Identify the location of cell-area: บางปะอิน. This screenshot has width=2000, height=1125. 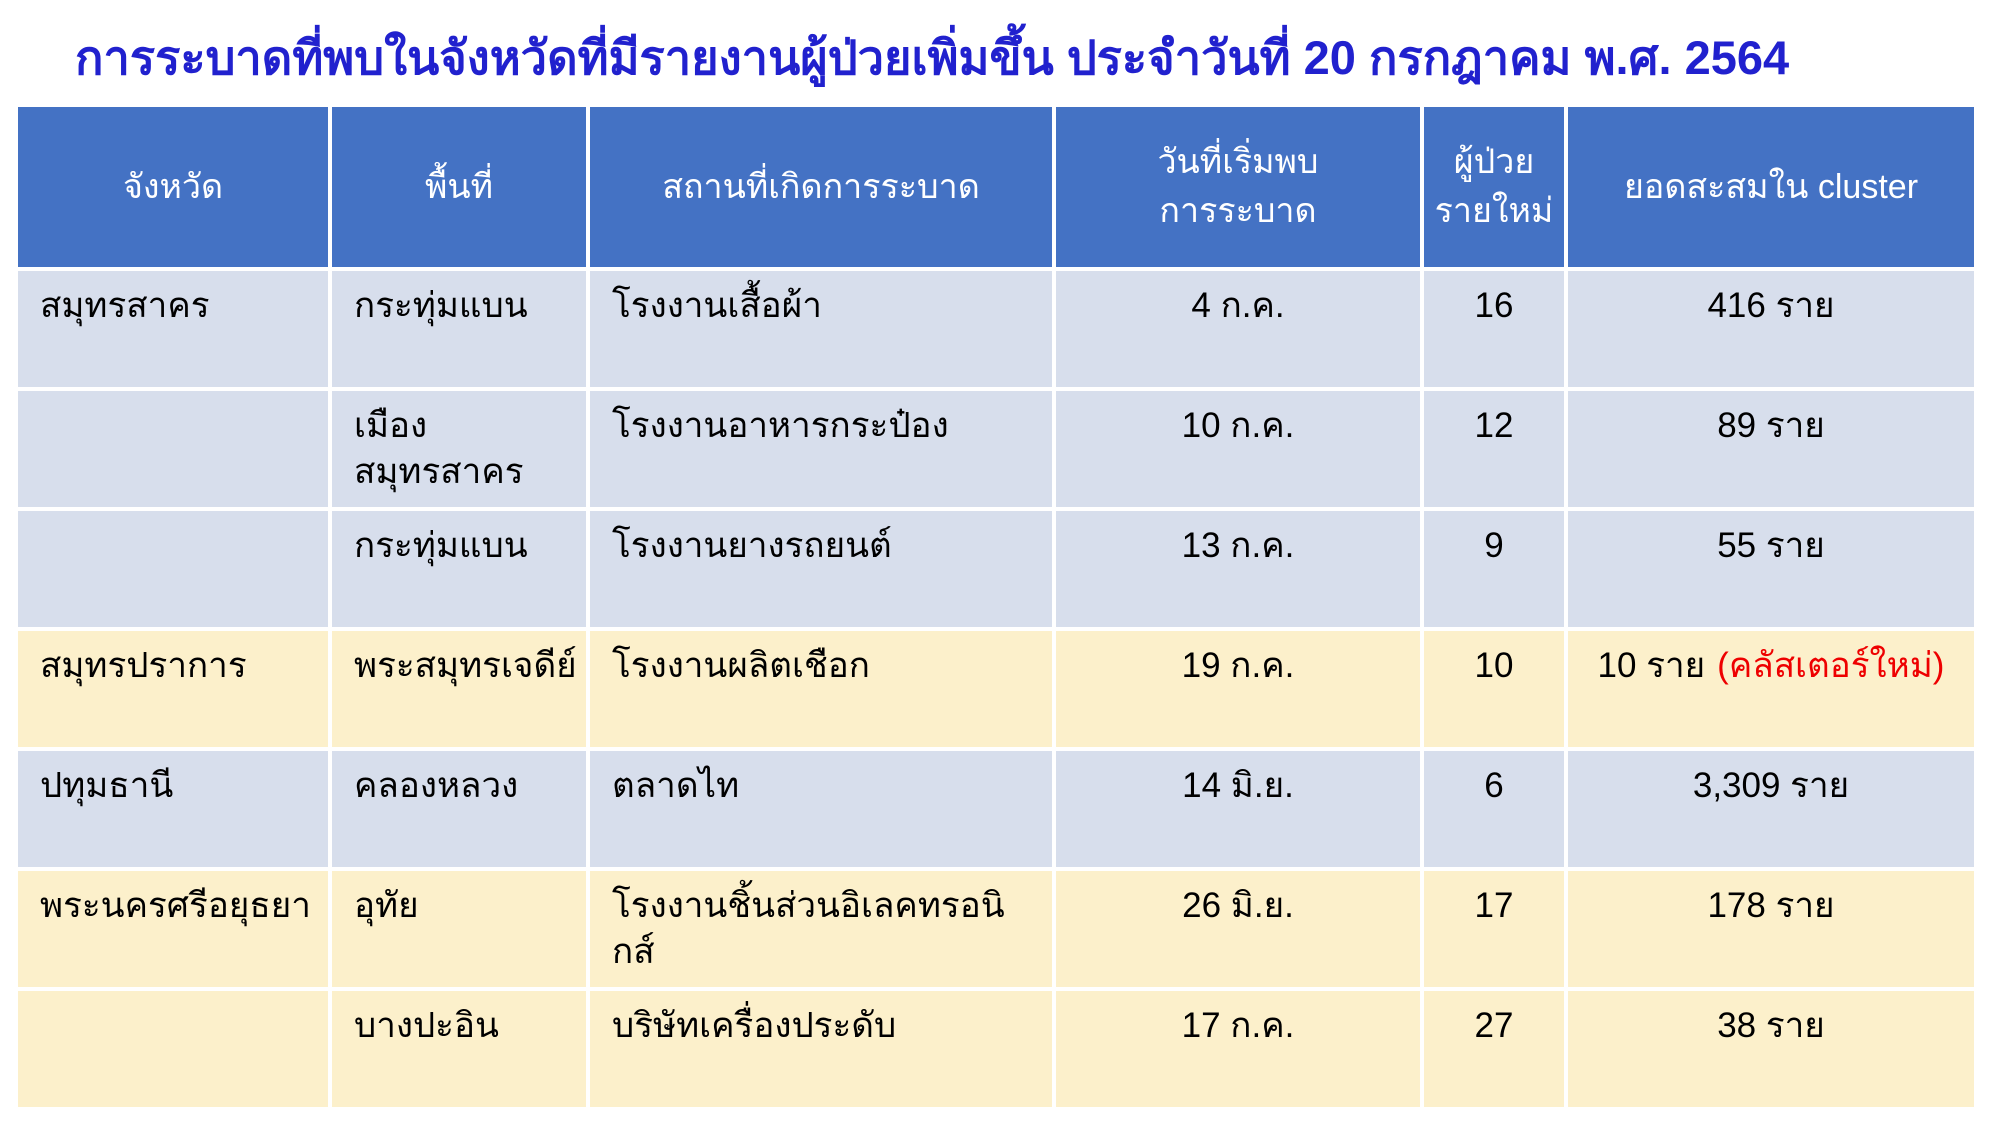
(459, 1049).